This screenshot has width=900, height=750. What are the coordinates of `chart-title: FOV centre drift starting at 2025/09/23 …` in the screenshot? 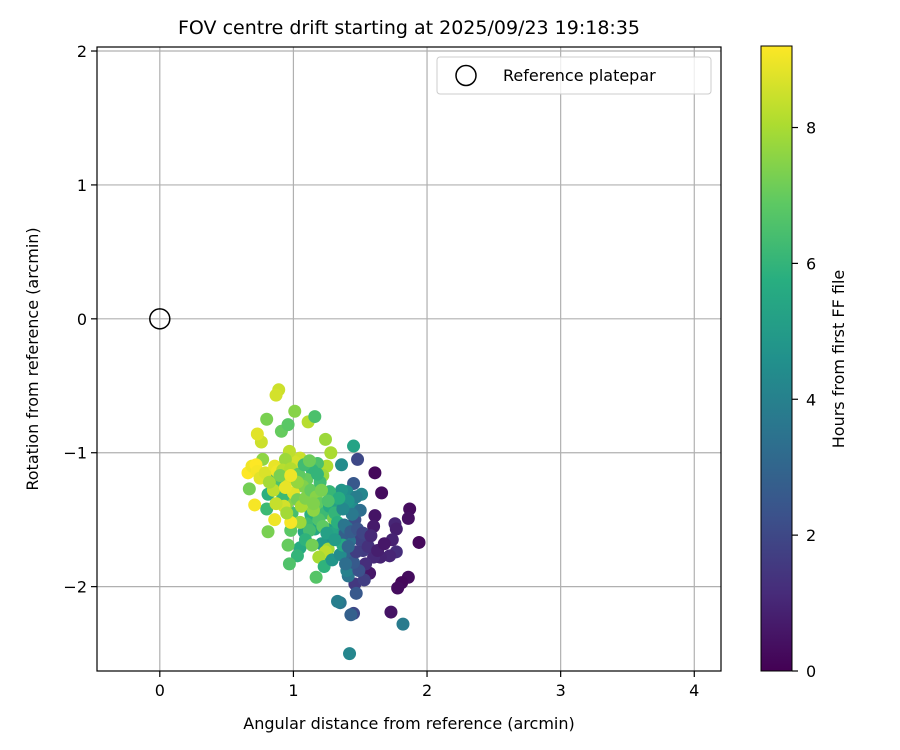 It's located at (409, 28).